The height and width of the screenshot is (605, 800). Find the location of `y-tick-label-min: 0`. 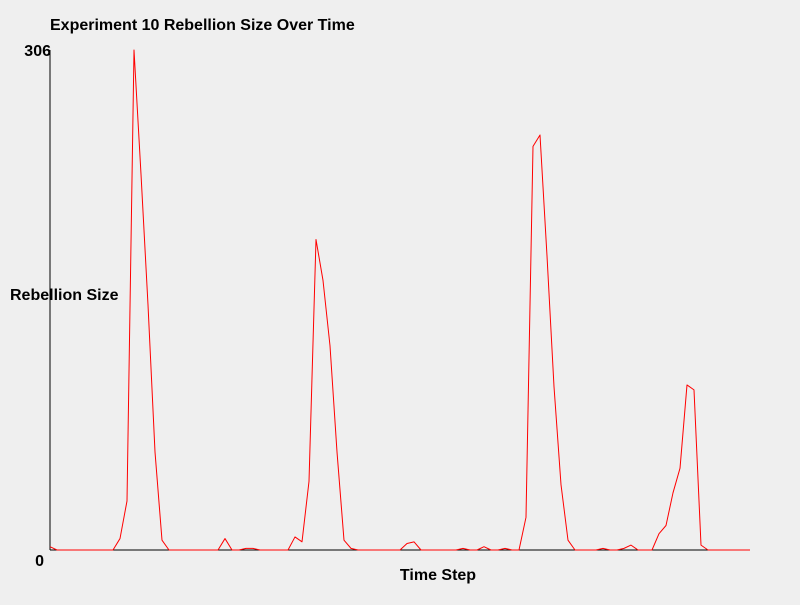

y-tick-label-min: 0 is located at coordinates (39, 561).